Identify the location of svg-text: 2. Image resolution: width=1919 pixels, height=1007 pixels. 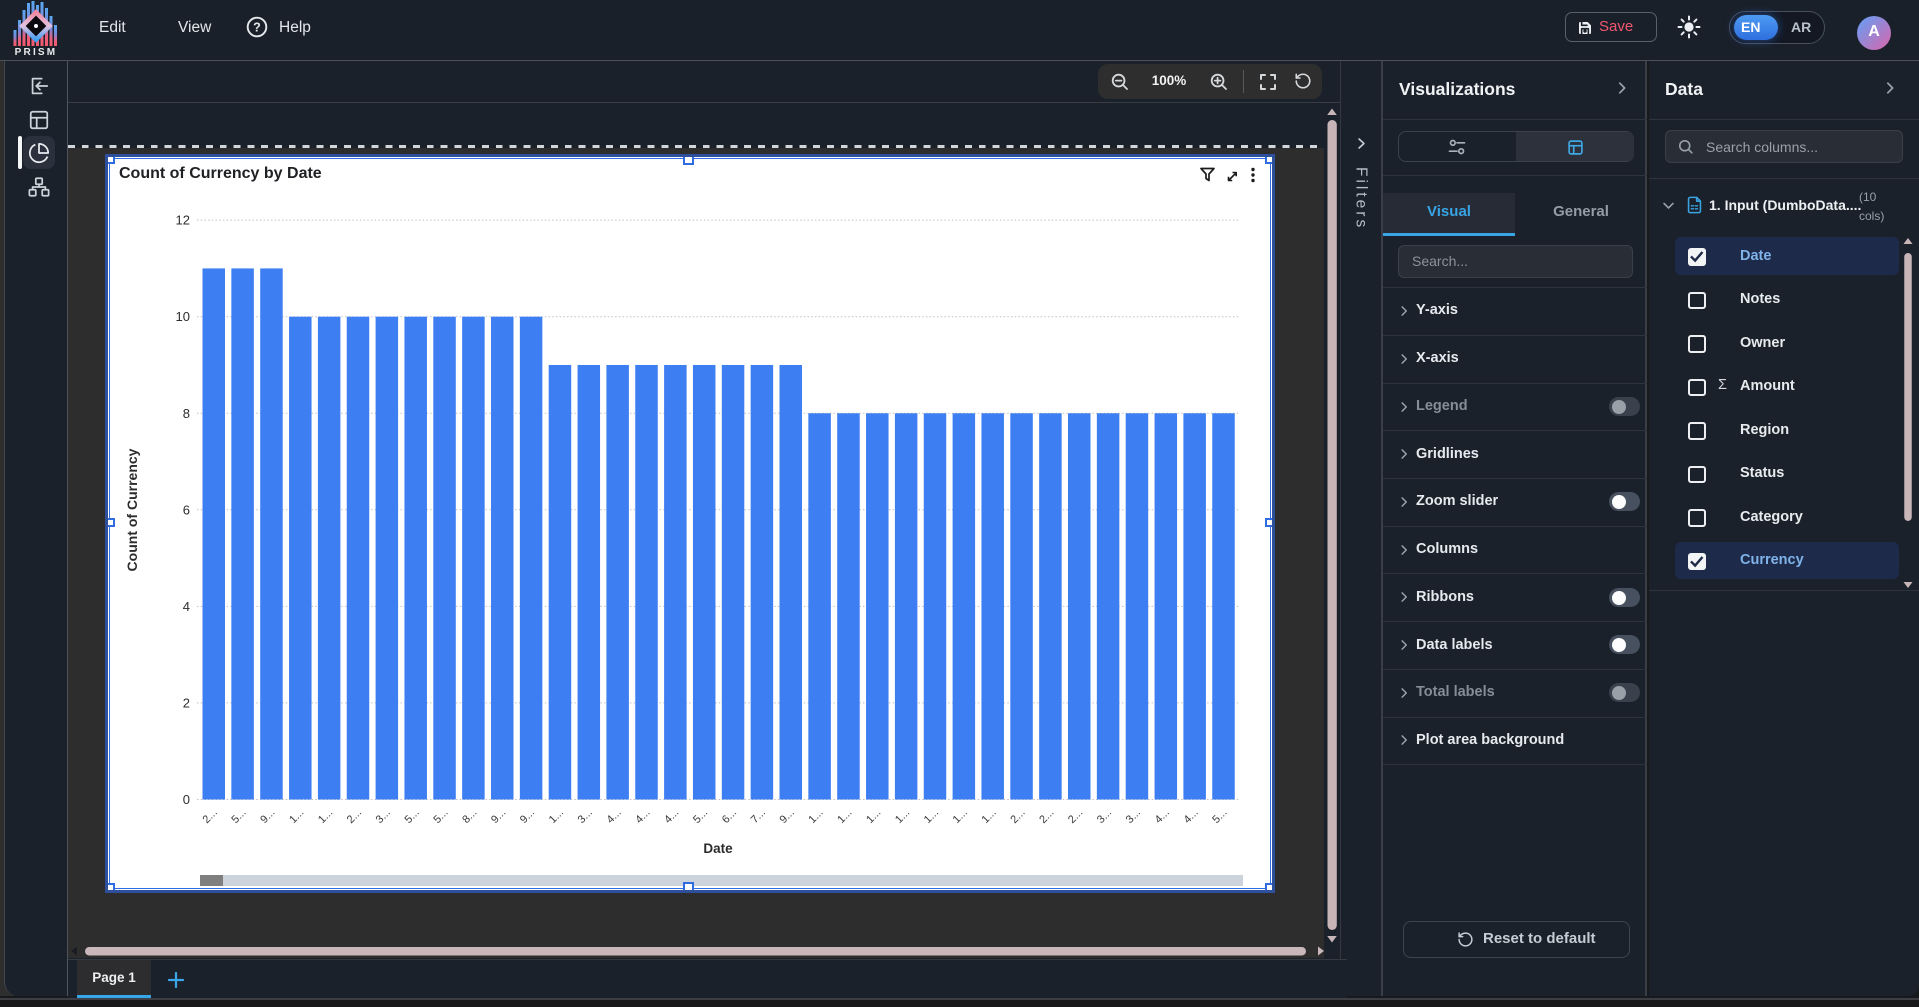
(186, 702).